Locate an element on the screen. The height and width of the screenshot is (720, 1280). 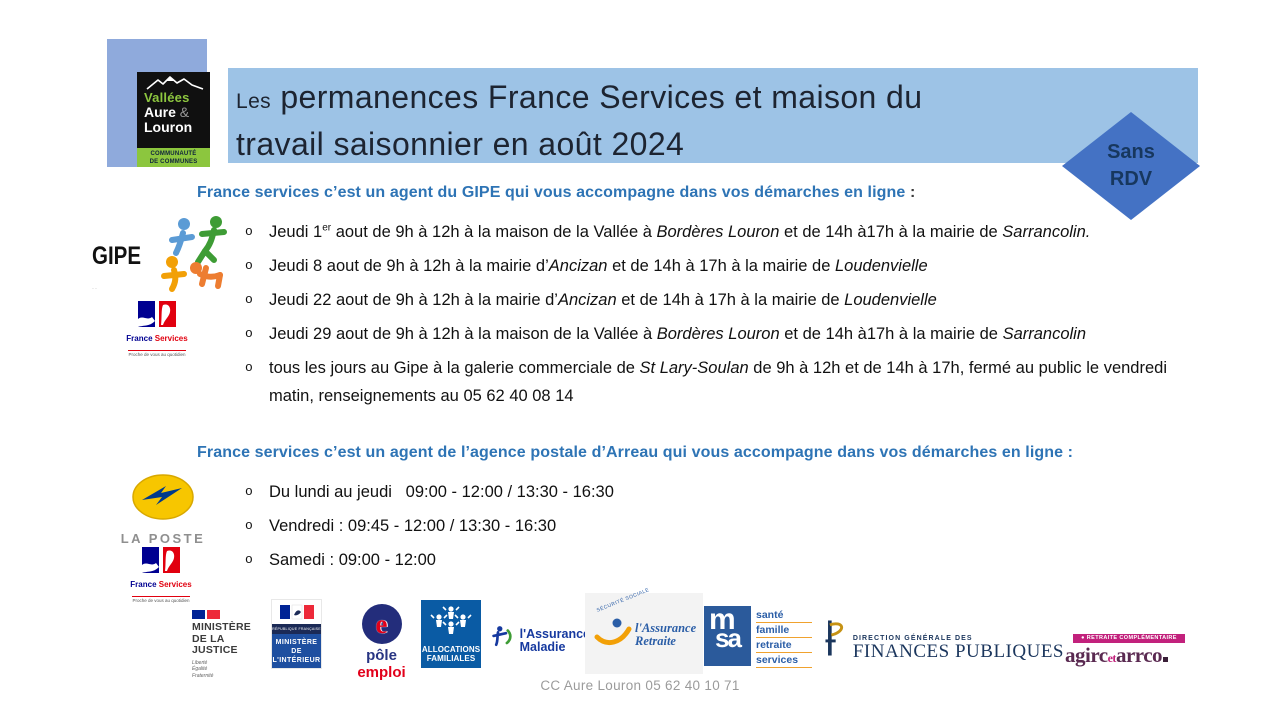
caf-label: ALLOCATIONS FAMILIALES is located at coordinates (451, 654).